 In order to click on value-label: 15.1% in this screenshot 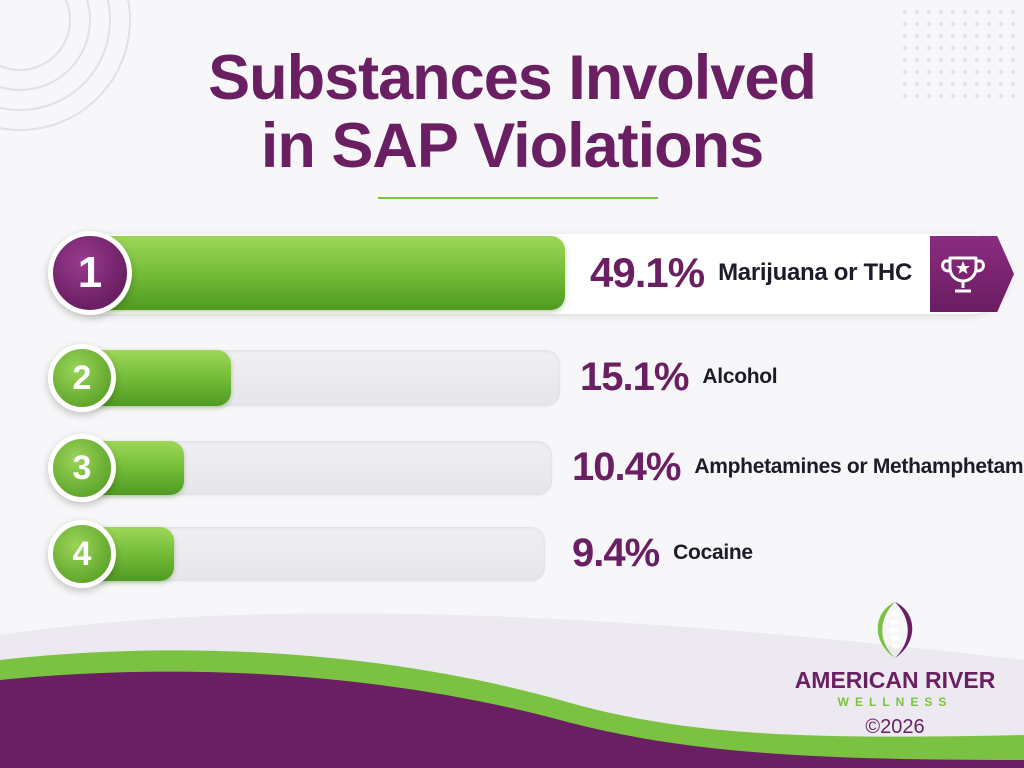, I will do `click(634, 376)`.